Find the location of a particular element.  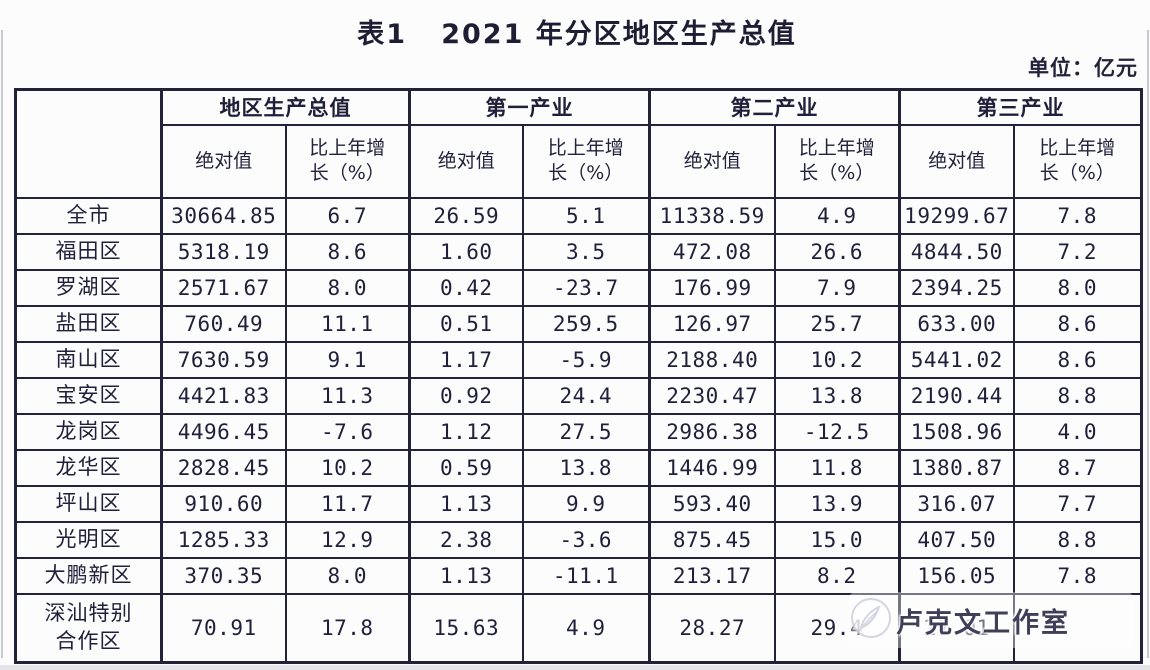

subheader-primary-growth: 比上年增长（%） is located at coordinates (586, 161).